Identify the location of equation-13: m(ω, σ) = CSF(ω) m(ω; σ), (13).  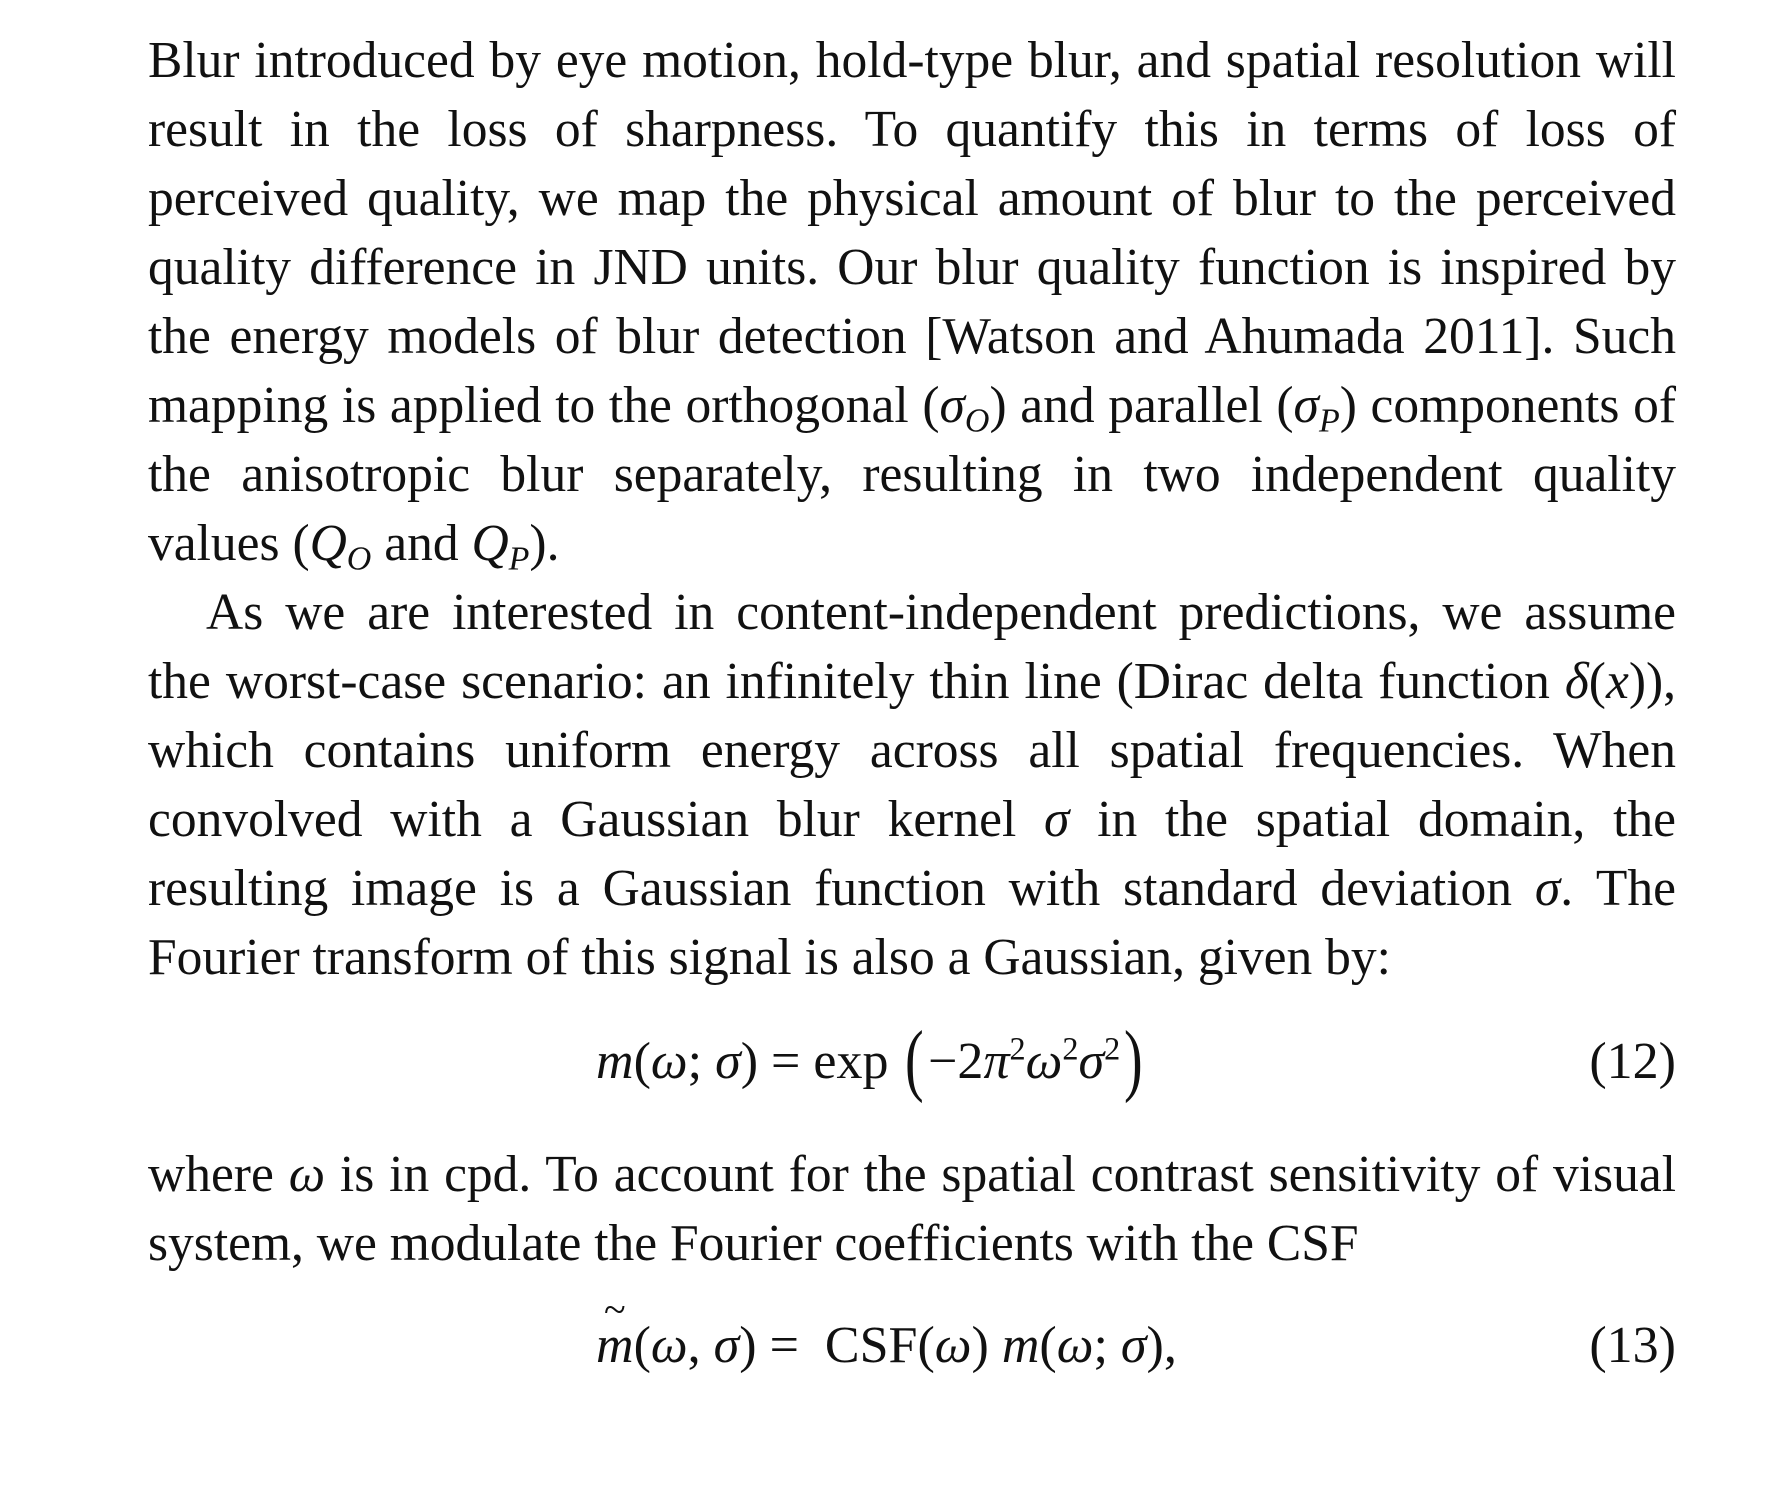
(912, 1354).